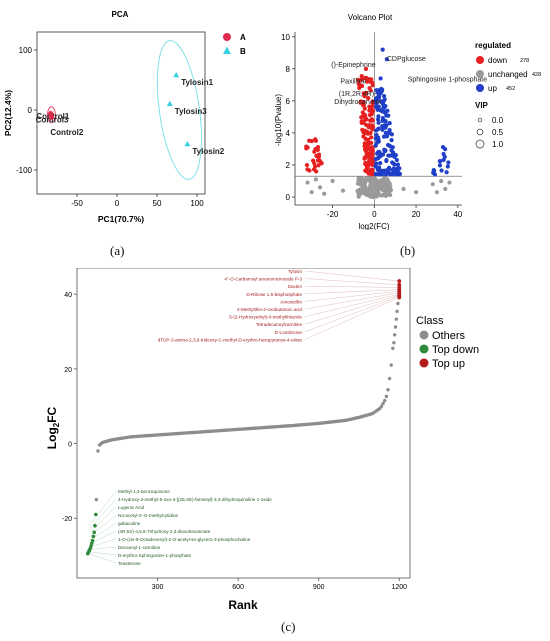 The width and height of the screenshot is (550, 641). I want to click on rank-top-down-label: Methyl-1,4-benzoquinone, so click(144, 491).